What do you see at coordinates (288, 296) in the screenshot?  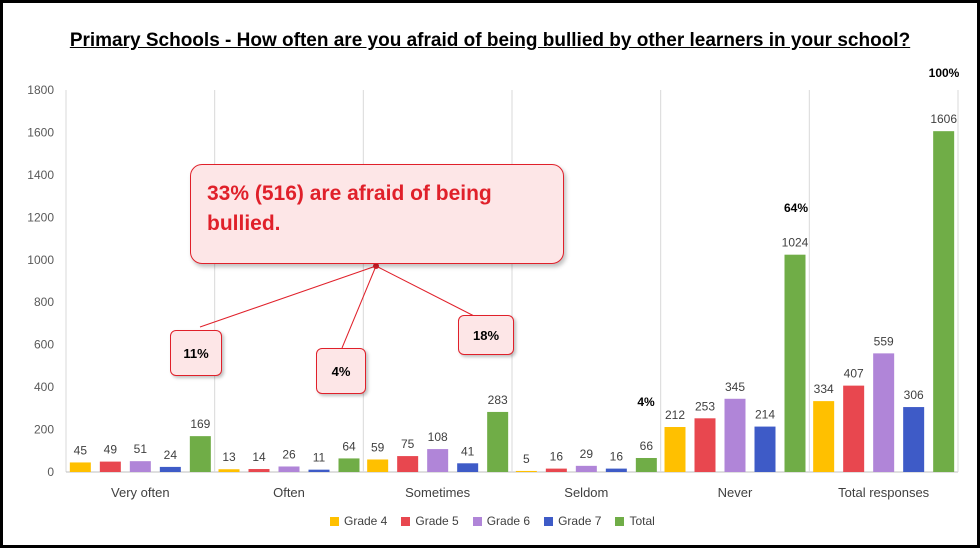 I see `callout-arrow-very-often` at bounding box center [288, 296].